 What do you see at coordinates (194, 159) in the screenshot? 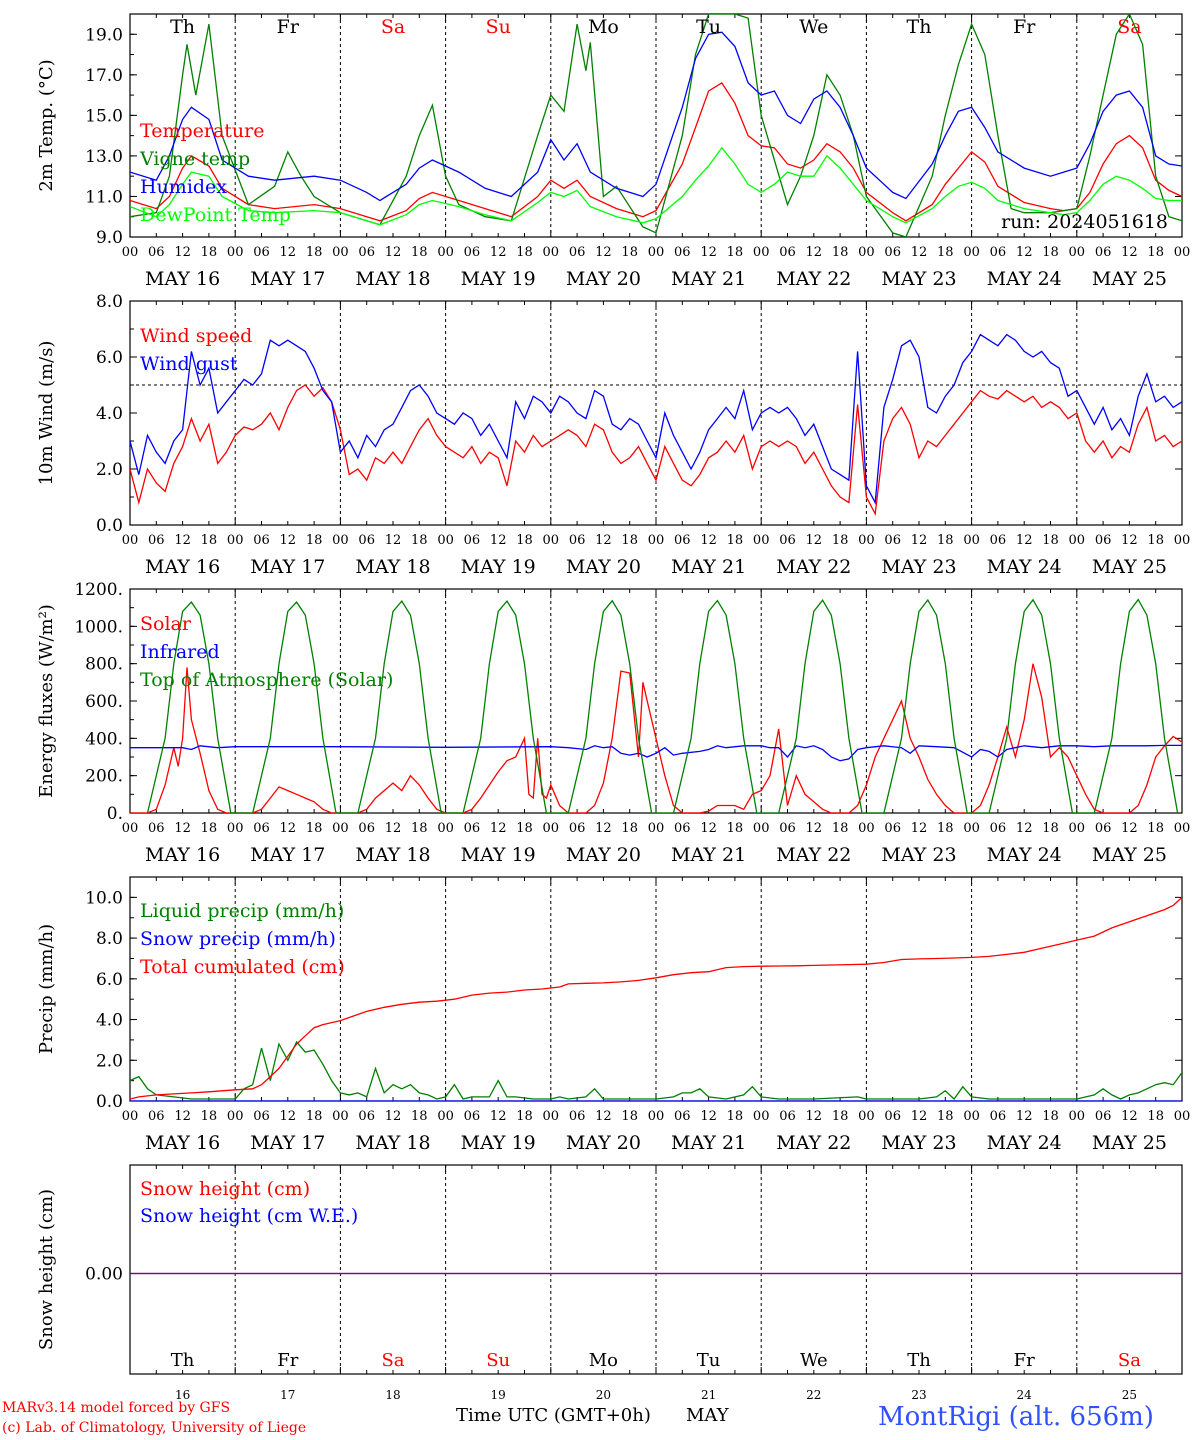
I see `panel-1-legend-2: Vigne temp` at bounding box center [194, 159].